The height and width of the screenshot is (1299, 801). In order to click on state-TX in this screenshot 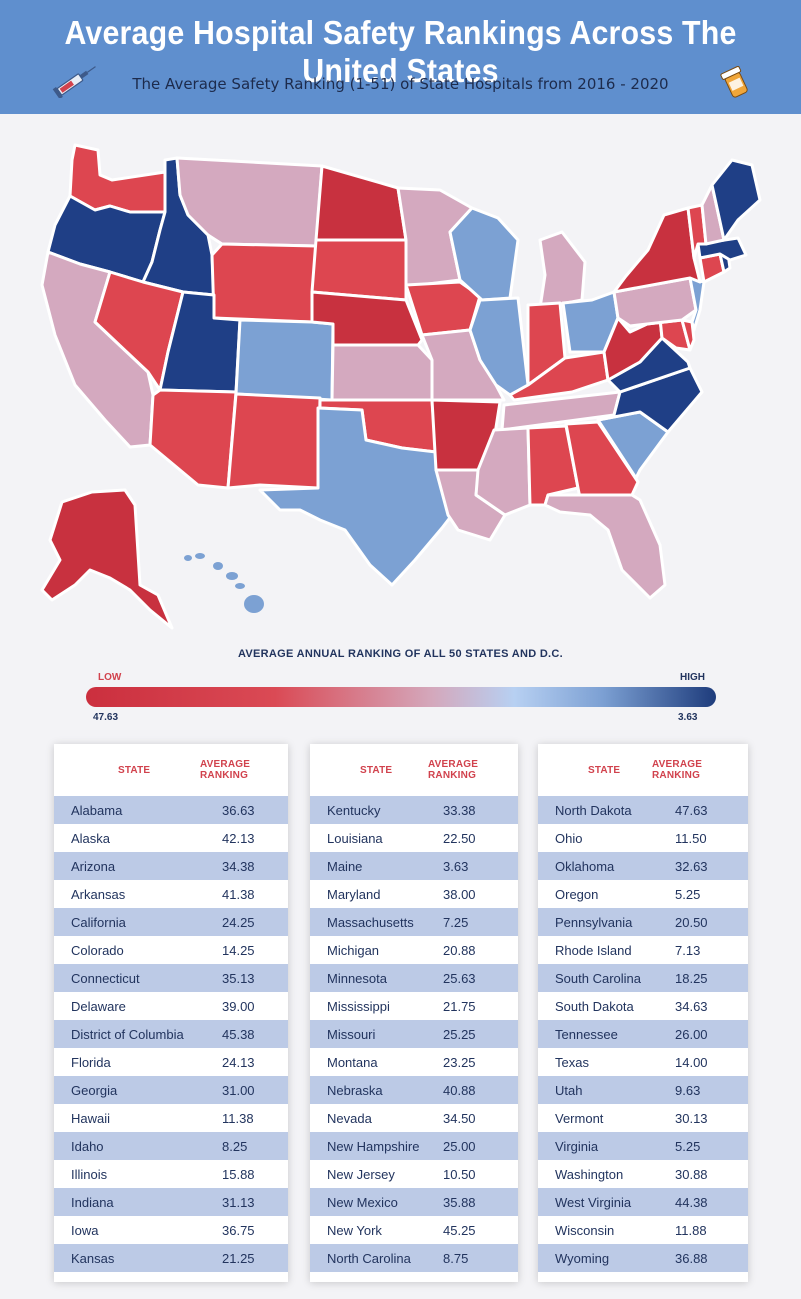, I will do `click(361, 496)`.